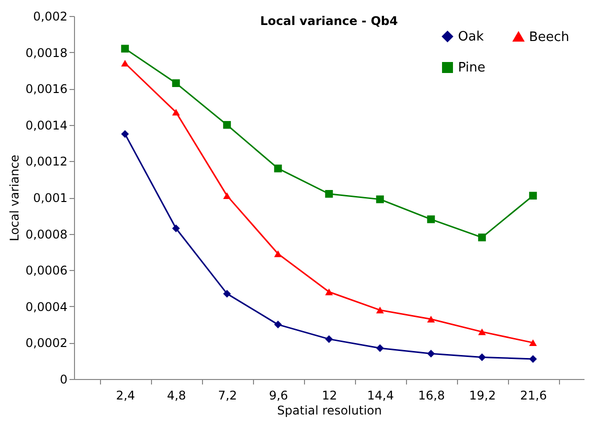 The image size is (612, 443). Describe the element at coordinates (47, 89) in the screenshot. I see `y-tick-label: 0,0016` at that location.